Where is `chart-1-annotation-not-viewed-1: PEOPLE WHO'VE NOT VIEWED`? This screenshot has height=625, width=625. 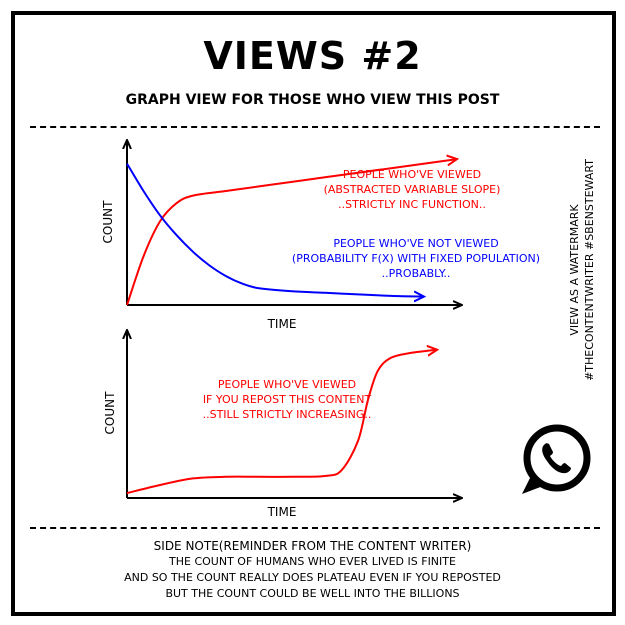 chart-1-annotation-not-viewed-1: PEOPLE WHO'VE NOT VIEWED is located at coordinates (415, 243).